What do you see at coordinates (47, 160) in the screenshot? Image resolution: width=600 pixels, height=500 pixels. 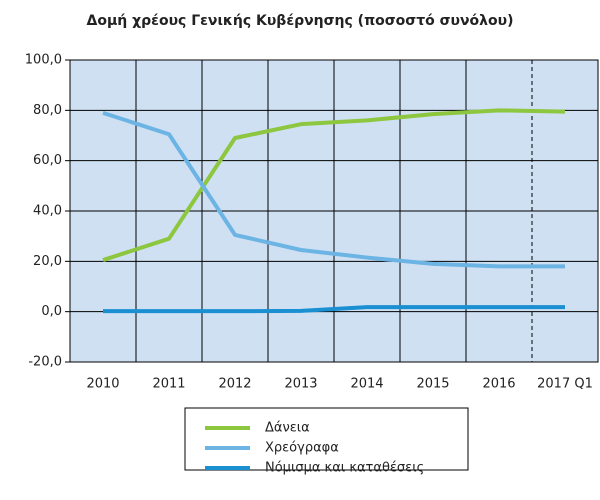 I see `y-tick-label: 60,0` at bounding box center [47, 160].